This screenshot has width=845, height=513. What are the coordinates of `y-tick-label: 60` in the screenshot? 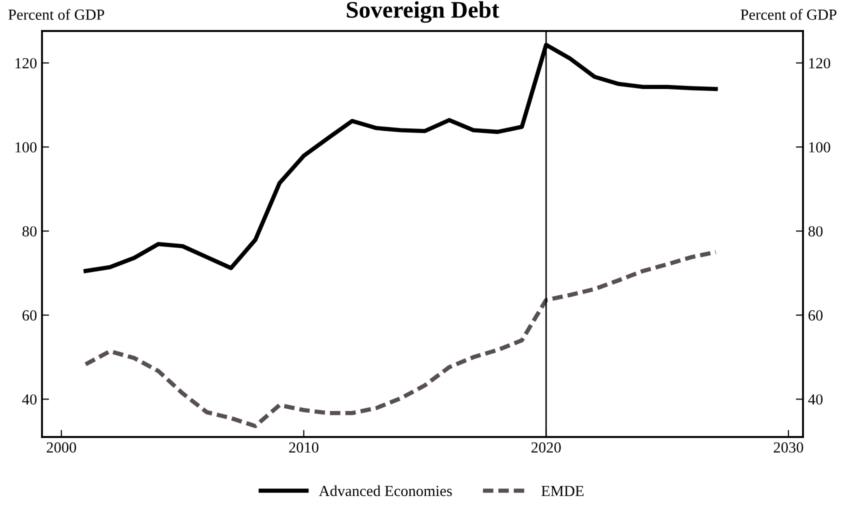 It's located at (29, 315).